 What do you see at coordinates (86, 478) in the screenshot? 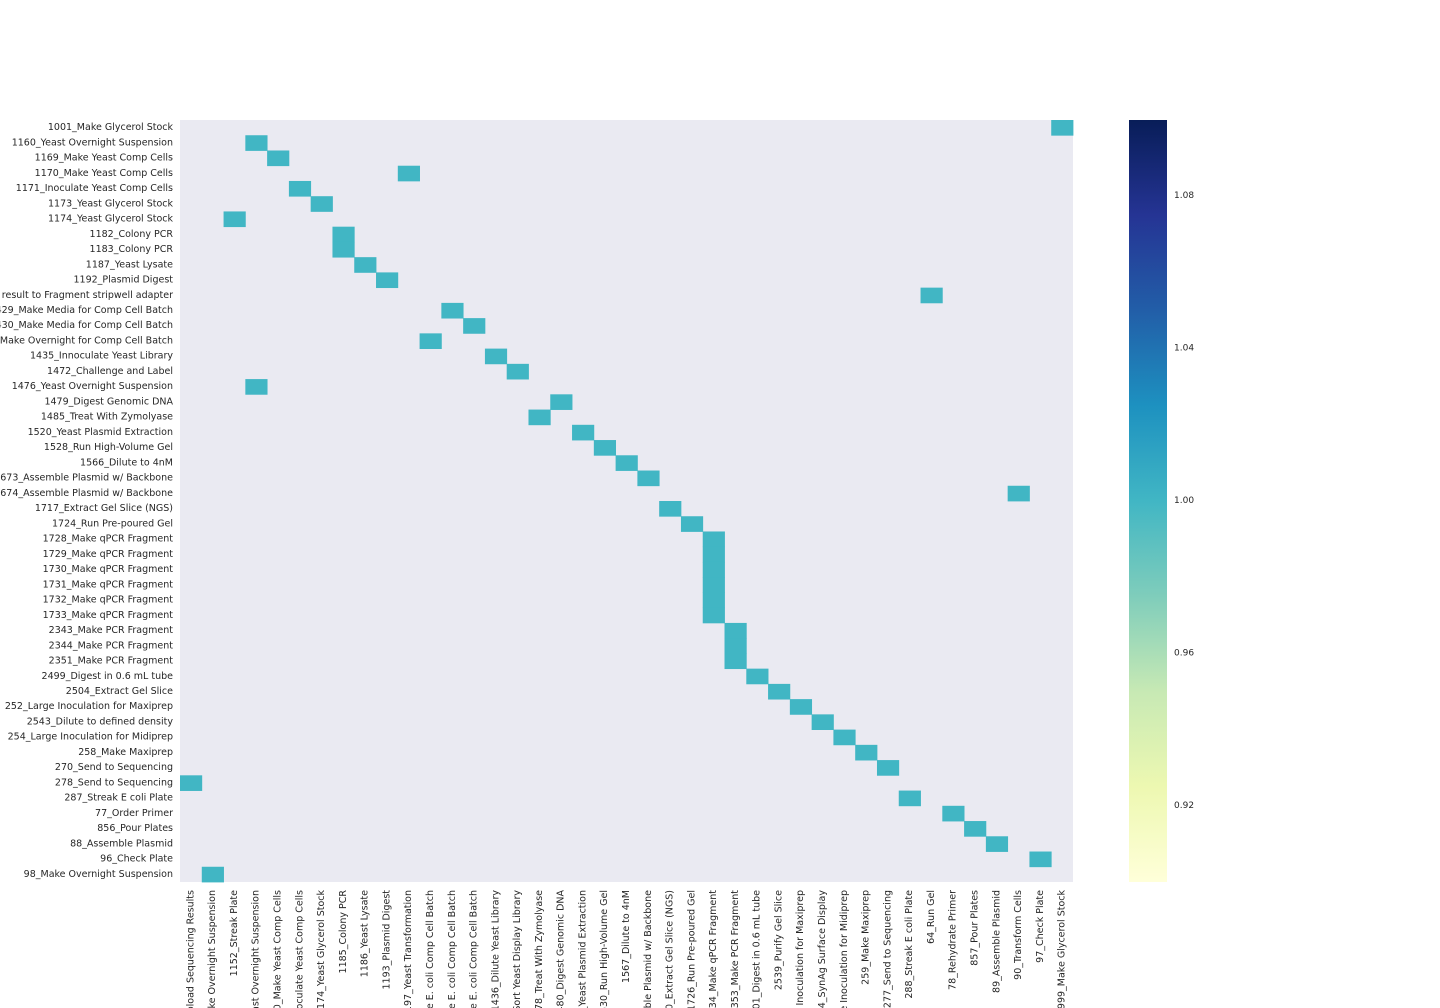
I see `y-tick-label: 1673_Assemble Plasmid w/ Backbone` at bounding box center [86, 478].